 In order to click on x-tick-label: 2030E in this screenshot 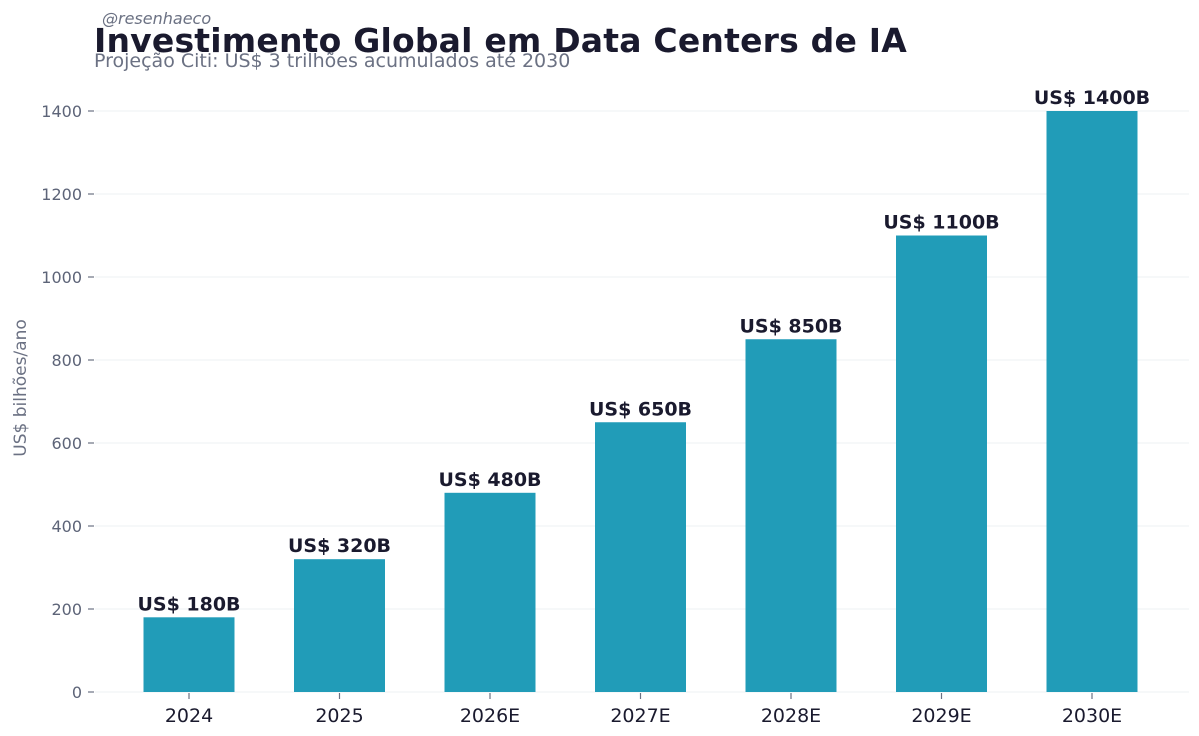, I will do `click(1092, 716)`.